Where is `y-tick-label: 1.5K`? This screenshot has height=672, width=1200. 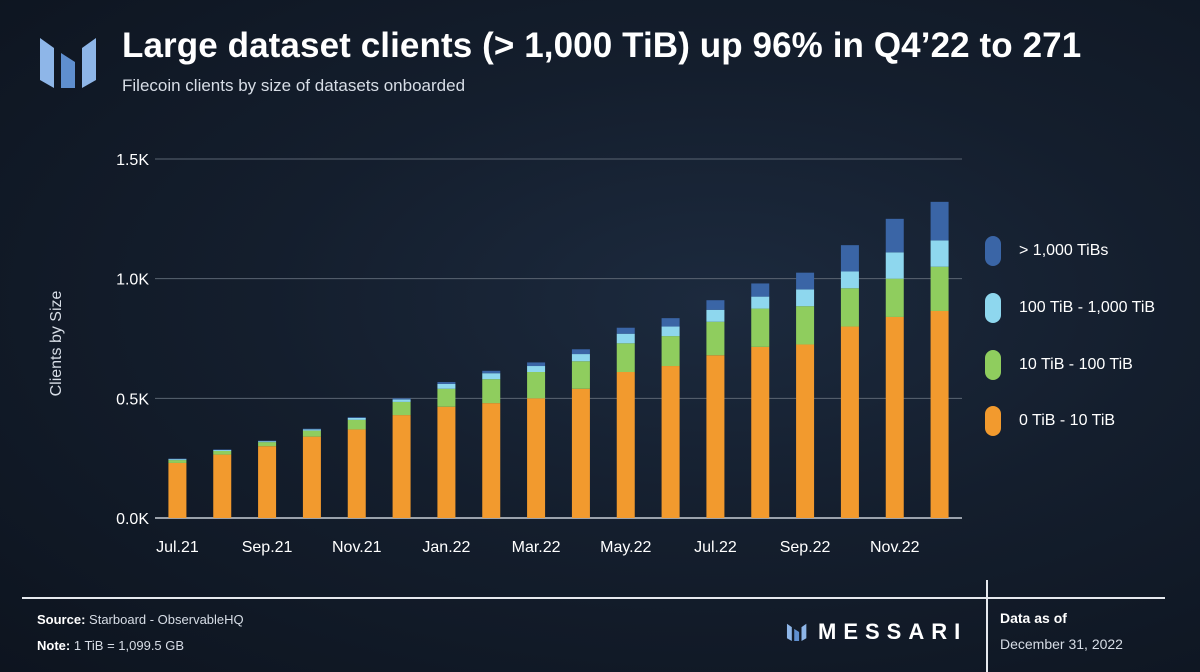 y-tick-label: 1.5K is located at coordinates (132, 160).